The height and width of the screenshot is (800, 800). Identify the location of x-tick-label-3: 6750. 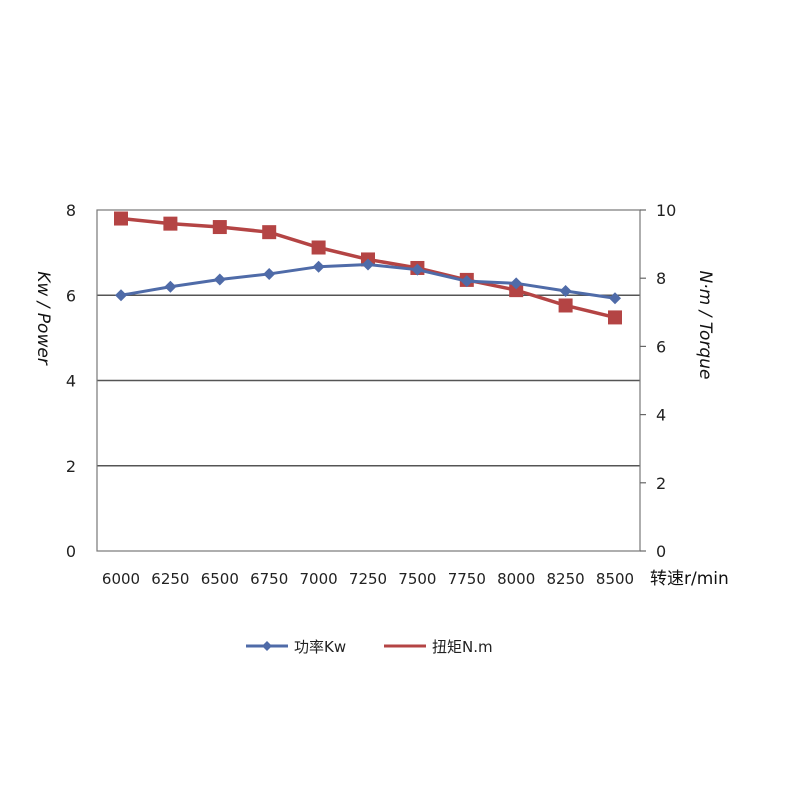
(269, 579).